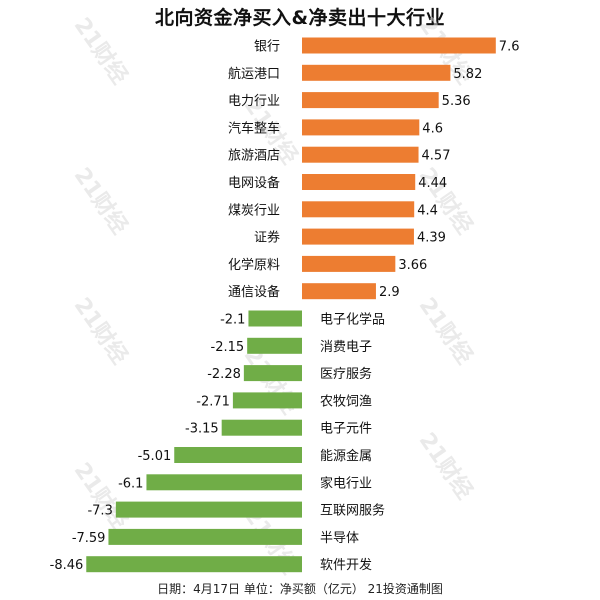 The image size is (600, 600). What do you see at coordinates (89, 538) in the screenshot?
I see `value-label: -7.59` at bounding box center [89, 538].